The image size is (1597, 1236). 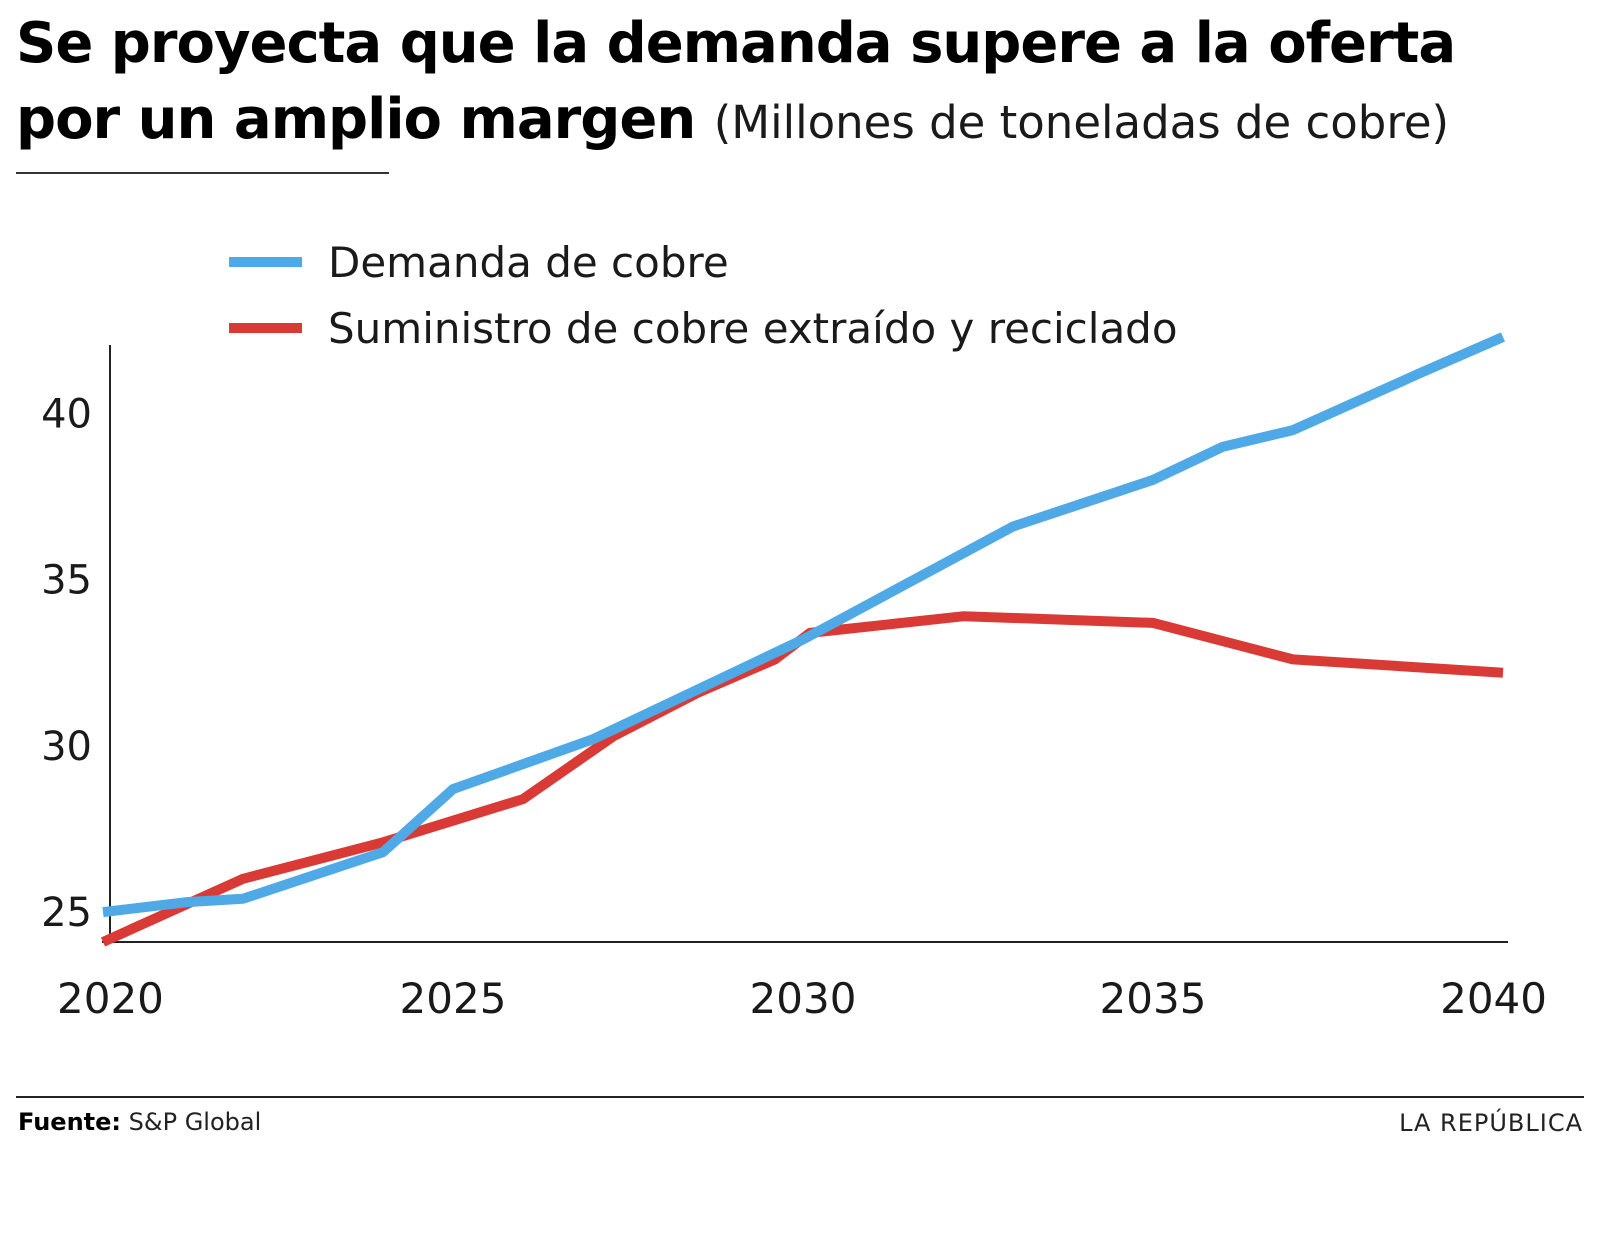 What do you see at coordinates (1153, 998) in the screenshot?
I see `x-tick-label: 2035` at bounding box center [1153, 998].